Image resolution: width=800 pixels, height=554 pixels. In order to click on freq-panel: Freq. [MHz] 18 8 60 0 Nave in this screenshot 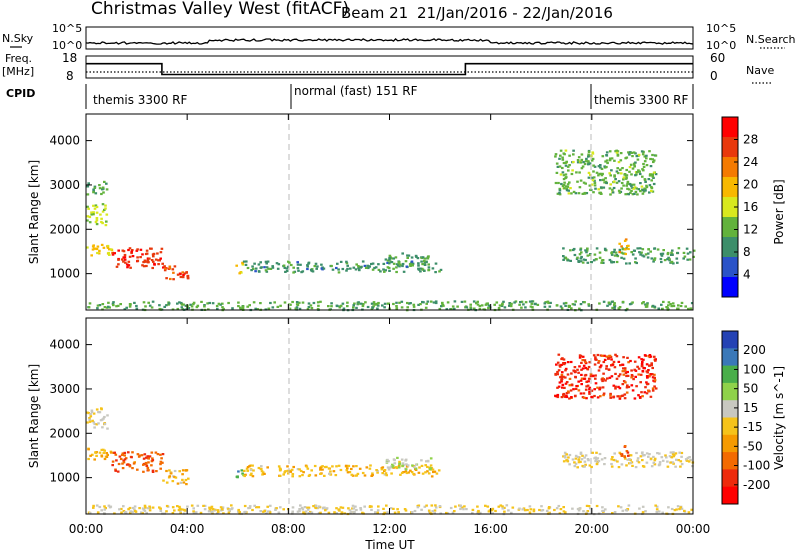, I will do `click(388, 67)`.